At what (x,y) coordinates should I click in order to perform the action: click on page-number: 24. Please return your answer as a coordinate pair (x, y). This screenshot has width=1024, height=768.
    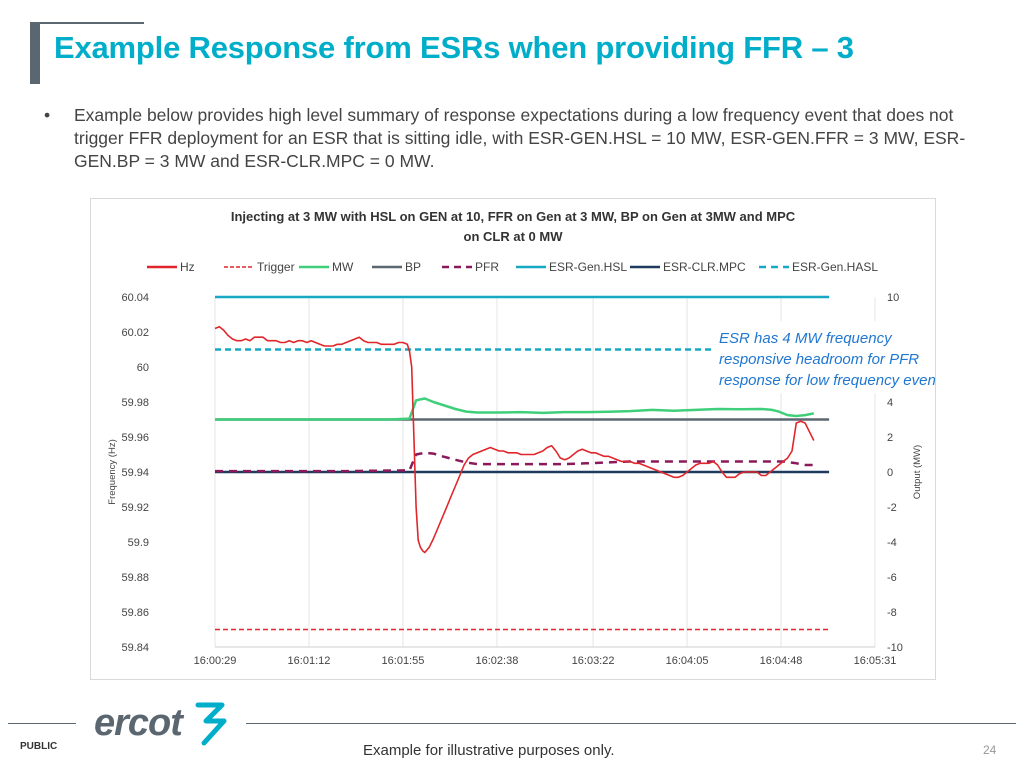
    Looking at the image, I should click on (990, 750).